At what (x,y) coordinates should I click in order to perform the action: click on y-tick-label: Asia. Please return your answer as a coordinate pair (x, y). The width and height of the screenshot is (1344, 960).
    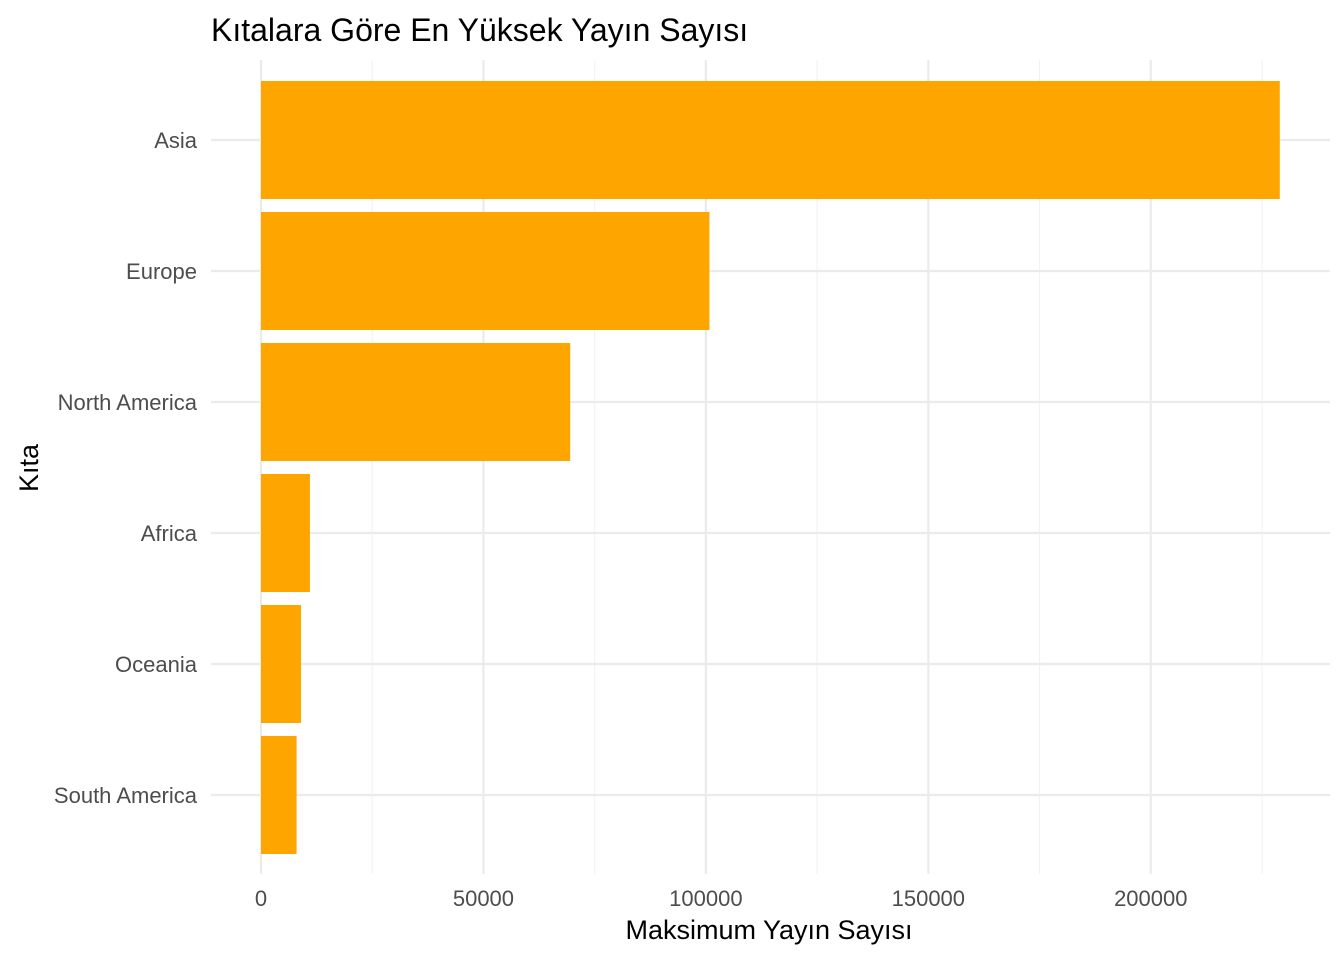
    Looking at the image, I should click on (176, 140).